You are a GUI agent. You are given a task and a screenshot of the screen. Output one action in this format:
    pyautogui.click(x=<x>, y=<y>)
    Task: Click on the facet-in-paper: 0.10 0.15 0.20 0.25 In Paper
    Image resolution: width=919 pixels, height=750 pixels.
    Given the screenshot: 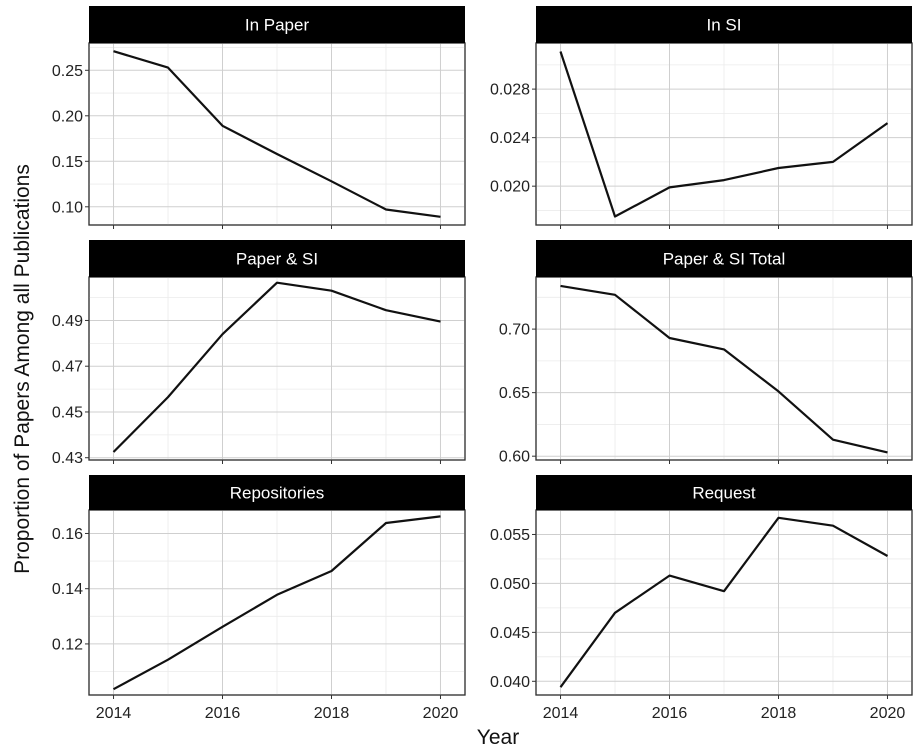 What is the action you would take?
    pyautogui.click(x=259, y=117)
    